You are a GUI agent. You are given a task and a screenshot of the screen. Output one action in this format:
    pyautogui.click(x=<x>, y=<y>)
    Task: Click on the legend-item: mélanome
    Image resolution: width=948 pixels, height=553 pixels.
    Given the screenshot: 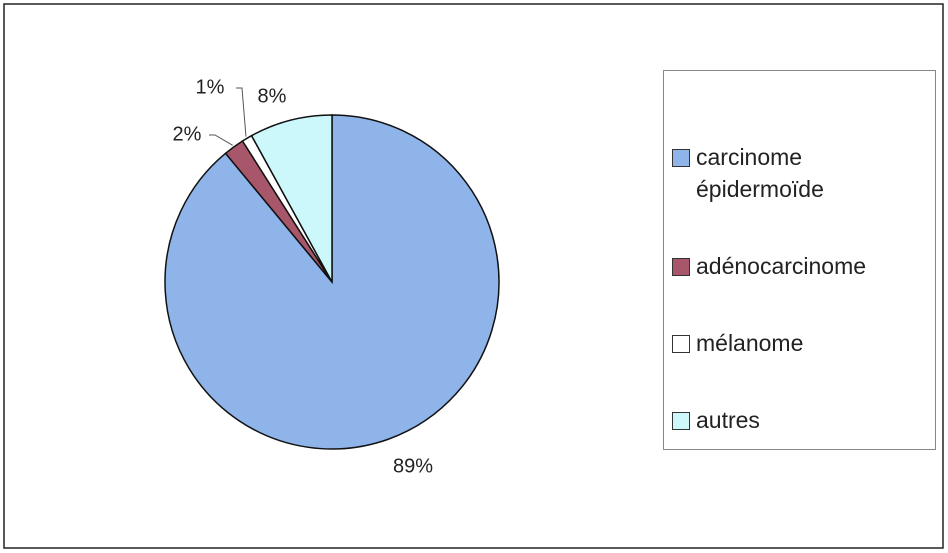 What is the action you would take?
    pyautogui.click(x=803, y=343)
    